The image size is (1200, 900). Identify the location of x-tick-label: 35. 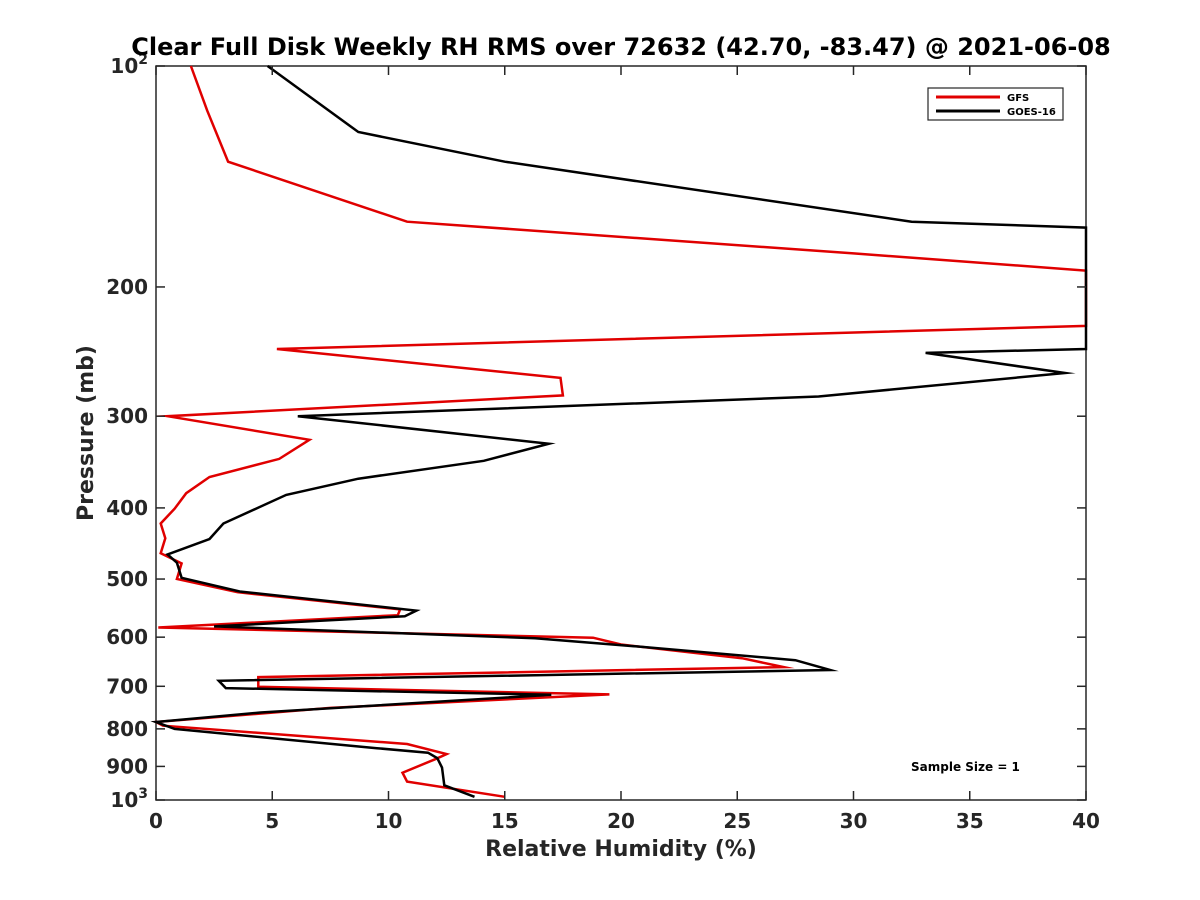
(970, 821).